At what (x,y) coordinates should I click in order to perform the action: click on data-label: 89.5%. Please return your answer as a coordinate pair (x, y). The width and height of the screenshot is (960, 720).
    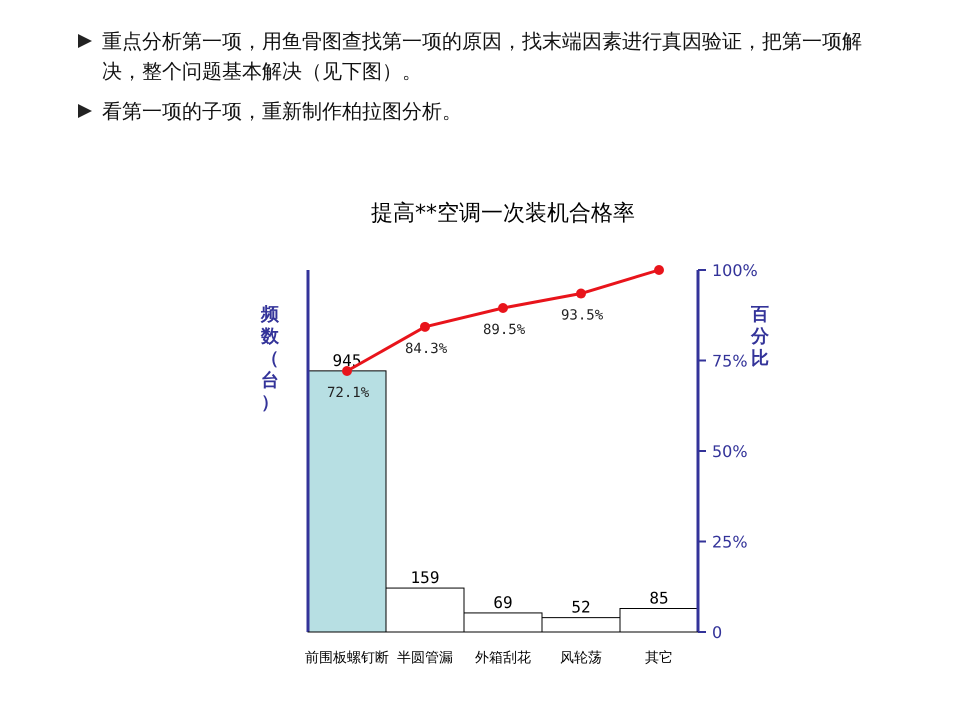
    Looking at the image, I should click on (504, 330).